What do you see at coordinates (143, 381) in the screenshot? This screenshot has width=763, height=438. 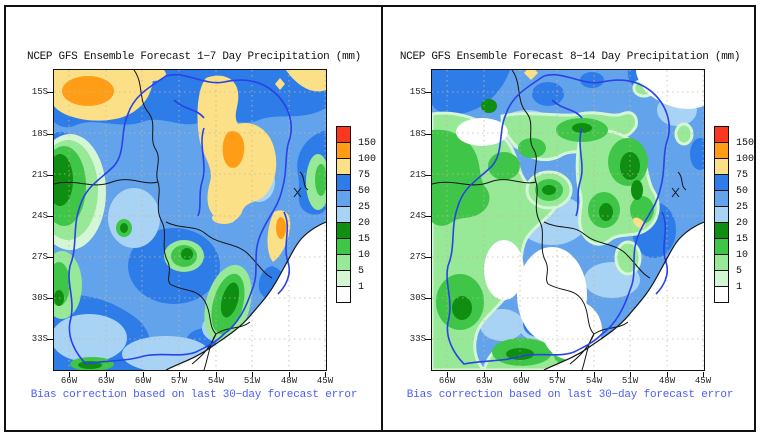 I see `x-axis-label: 60W` at bounding box center [143, 381].